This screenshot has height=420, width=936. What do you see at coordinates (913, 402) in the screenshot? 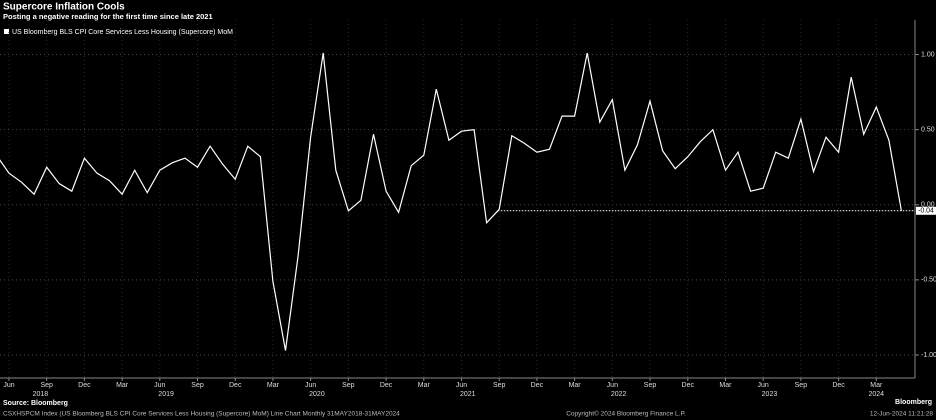
I see `logo: Bloomberg` at bounding box center [913, 402].